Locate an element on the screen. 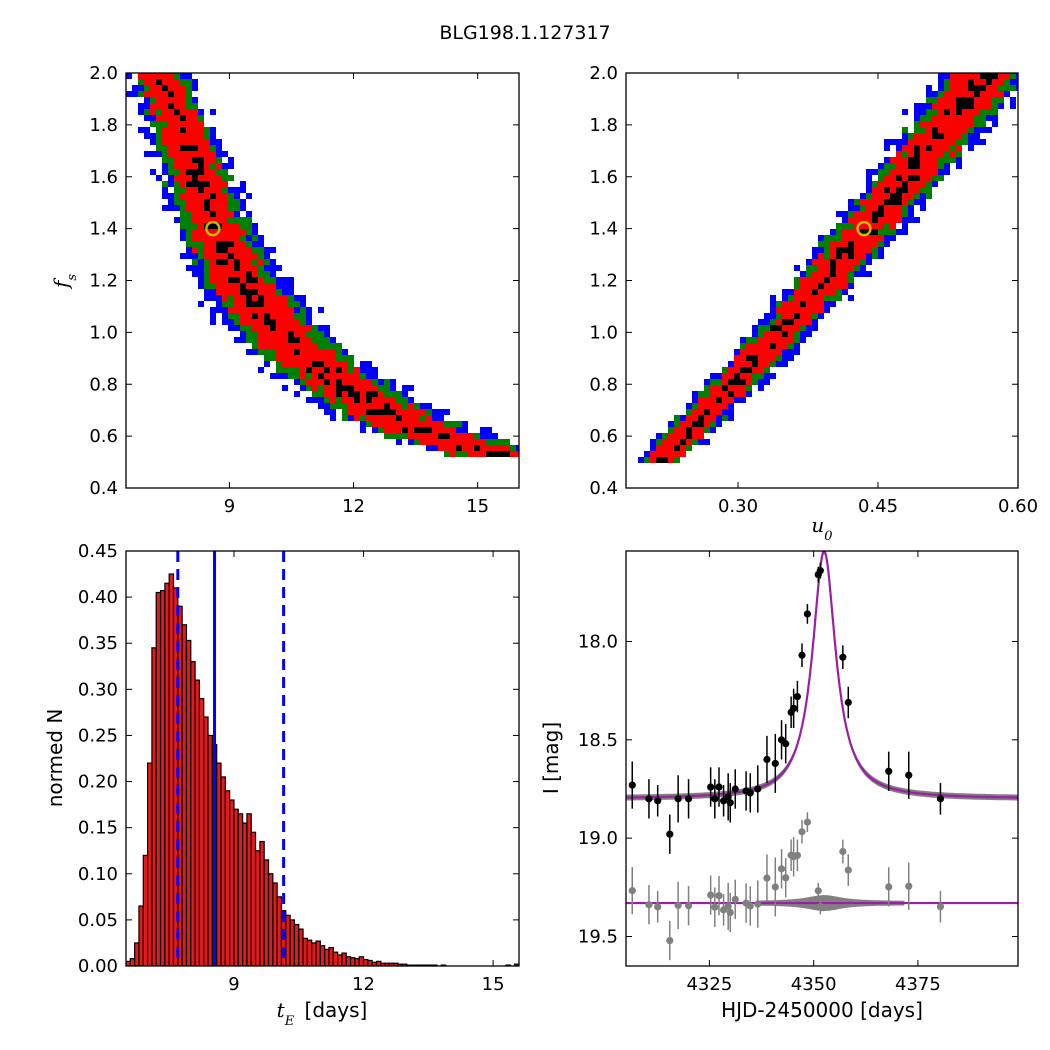 The width and height of the screenshot is (1050, 1050). y-tick-label: 0.00 is located at coordinates (98, 966).